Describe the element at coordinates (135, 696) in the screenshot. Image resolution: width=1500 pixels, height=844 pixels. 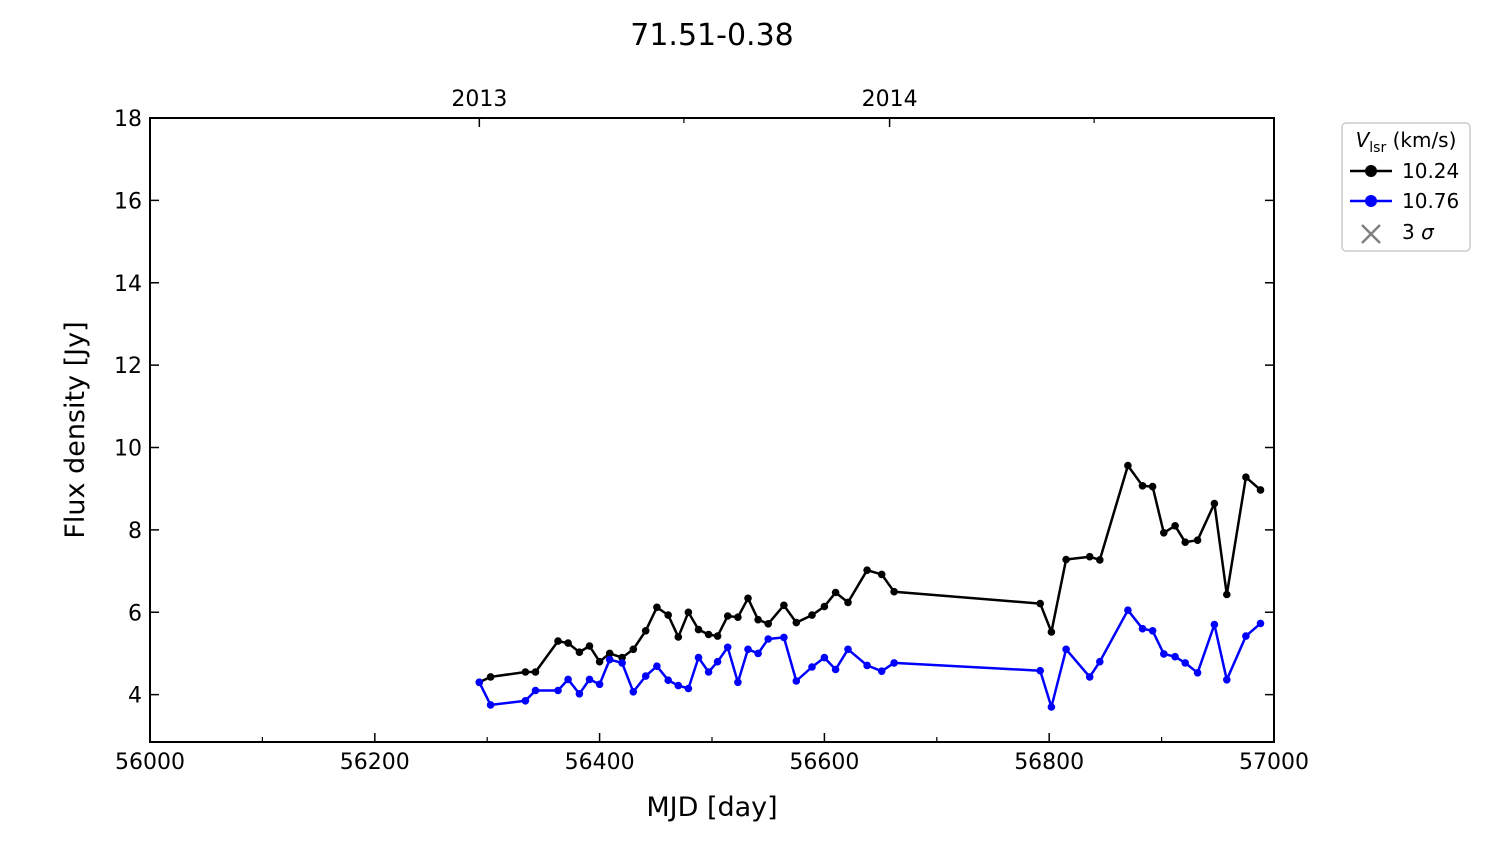
I see `y-tick-label: 4` at that location.